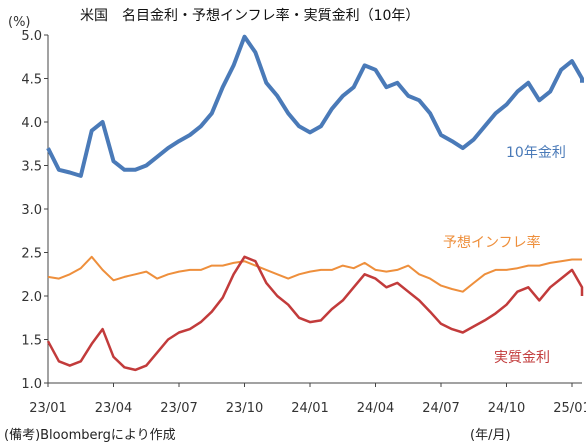 The image size is (586, 446). I want to click on y-tick-label: 3.0, so click(31, 210).